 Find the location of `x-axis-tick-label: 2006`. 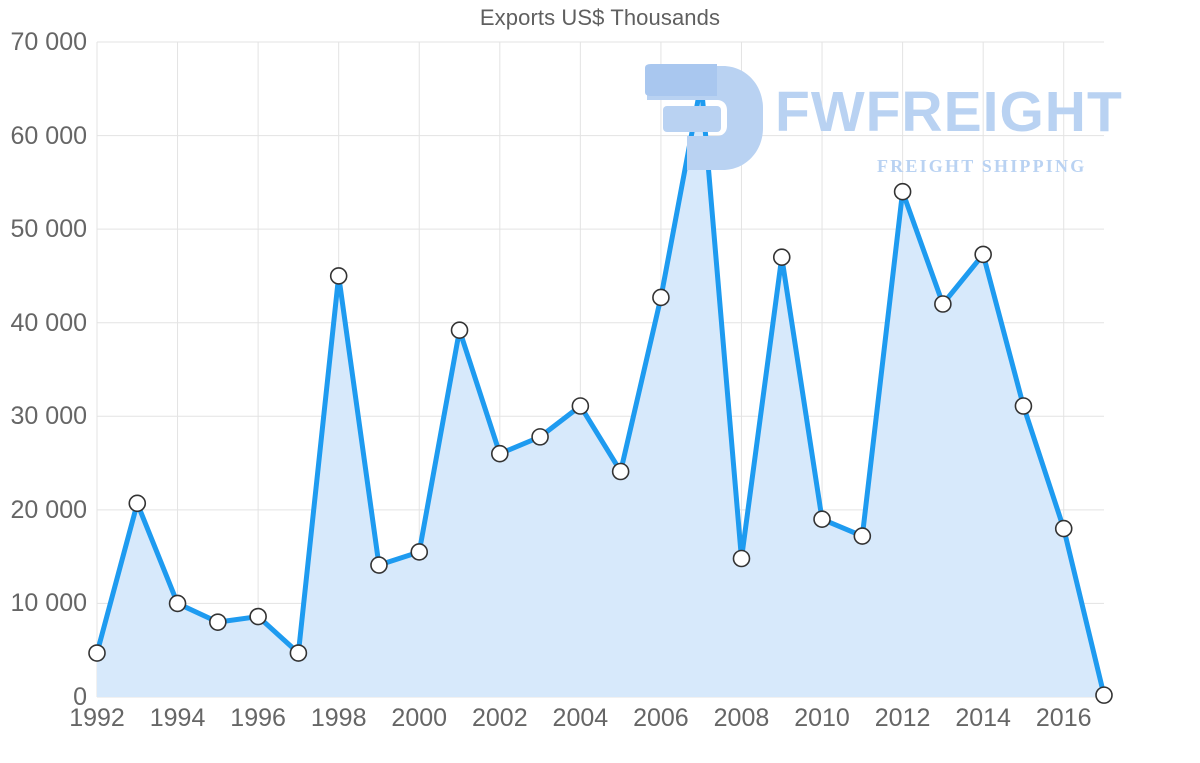

x-axis-tick-label: 2006 is located at coordinates (661, 718).